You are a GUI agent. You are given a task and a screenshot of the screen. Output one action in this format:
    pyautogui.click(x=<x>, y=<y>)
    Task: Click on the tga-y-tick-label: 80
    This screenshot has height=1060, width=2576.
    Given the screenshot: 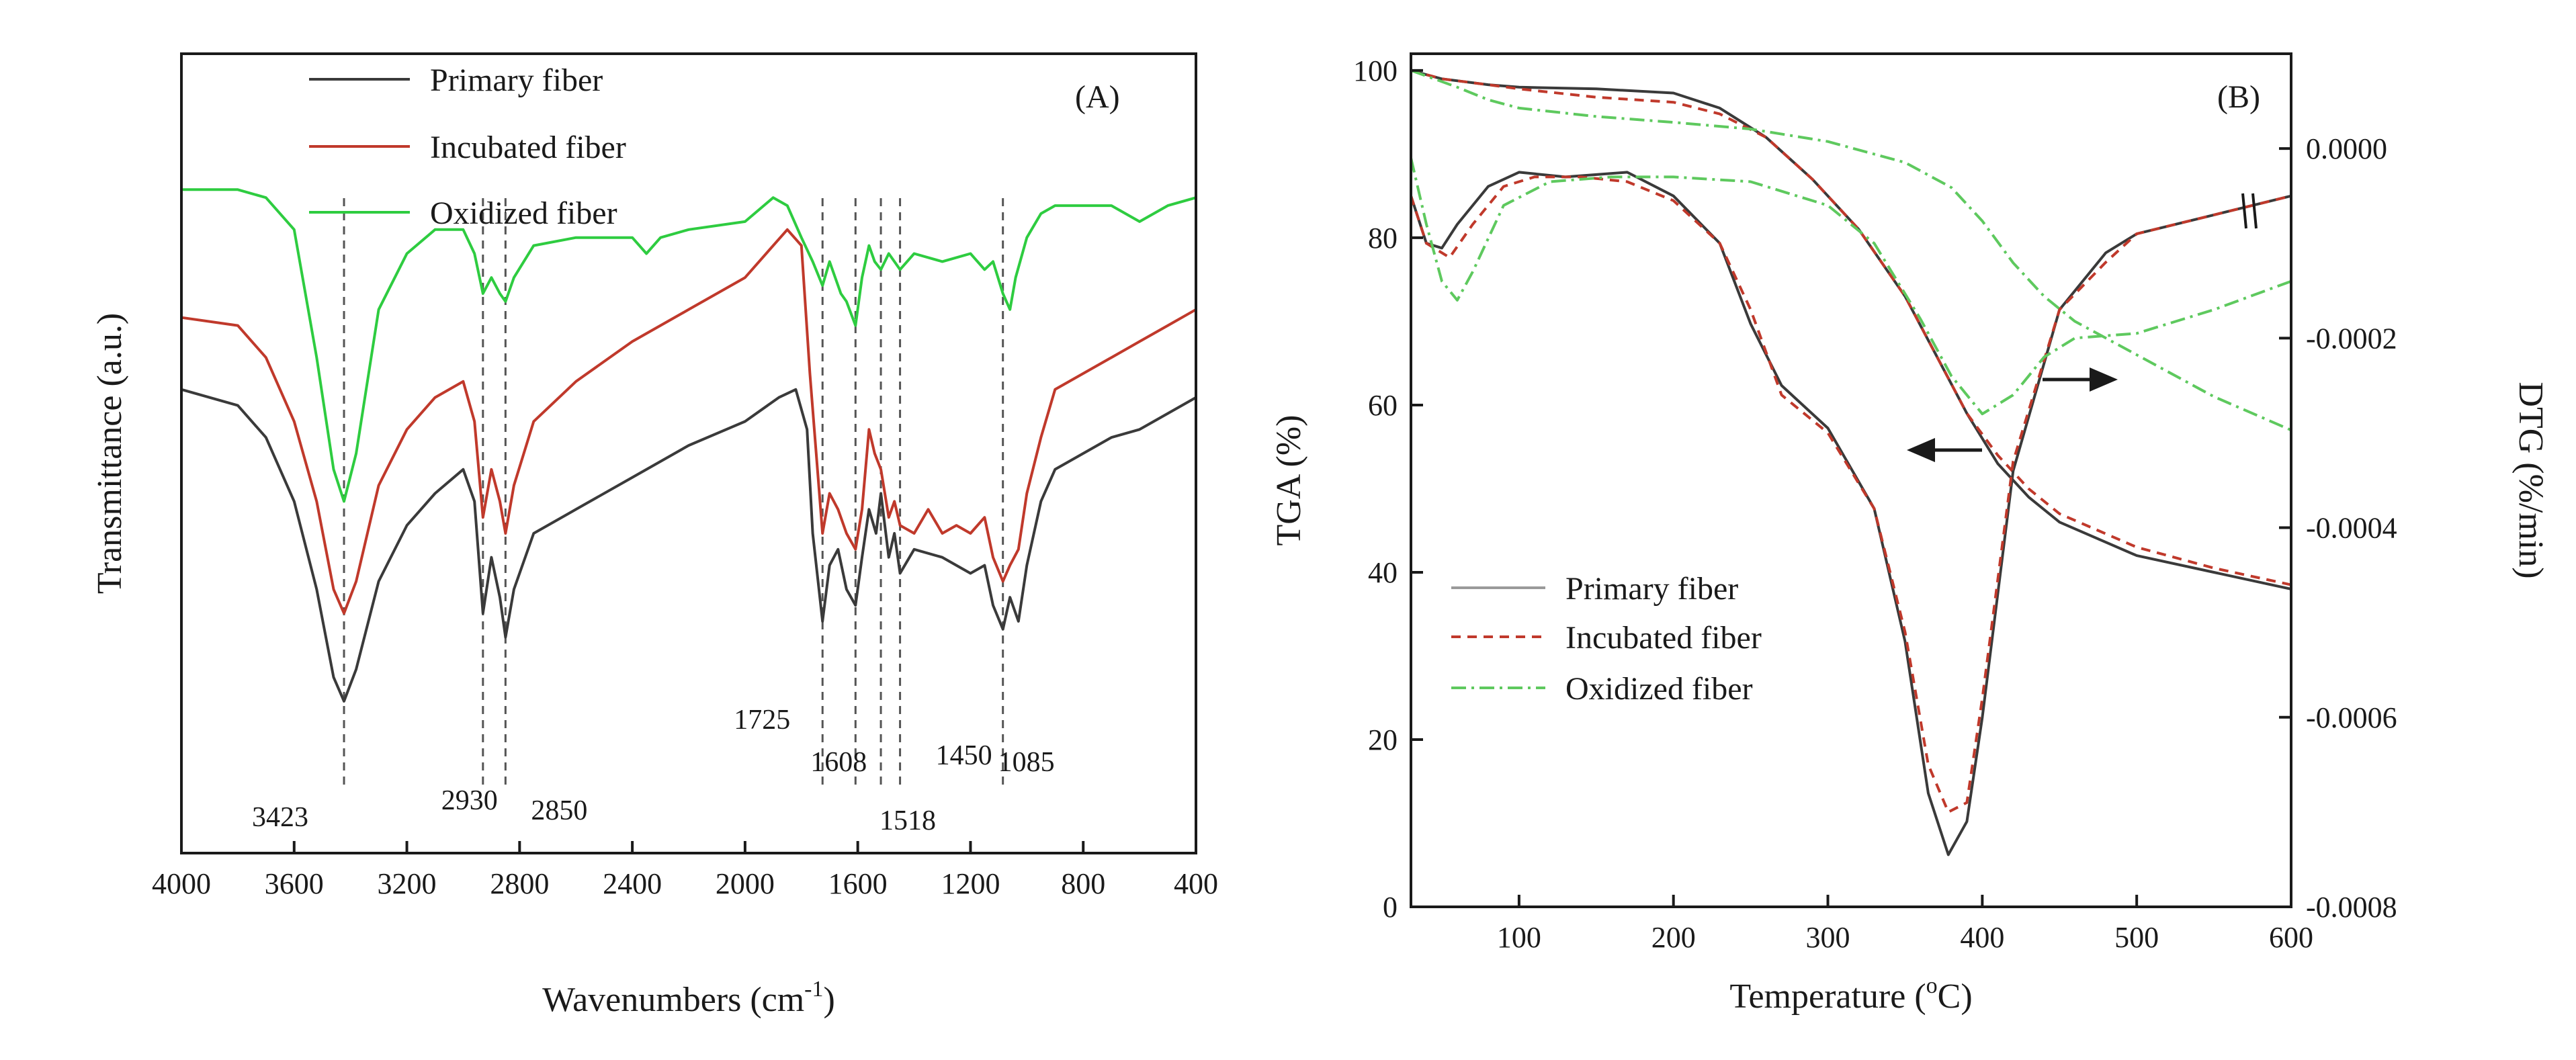 What is the action you would take?
    pyautogui.click(x=1383, y=239)
    